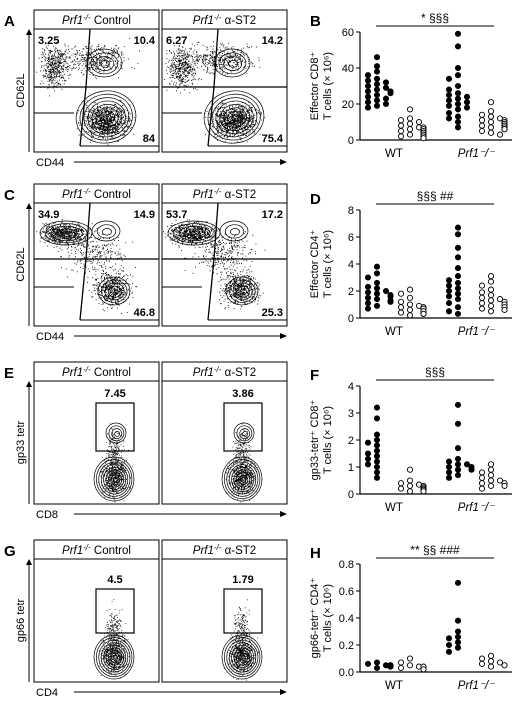 The height and width of the screenshot is (704, 520). What do you see at coordinates (96, 194) in the screenshot?
I see `plot-title: Prf1-/- Control` at bounding box center [96, 194].